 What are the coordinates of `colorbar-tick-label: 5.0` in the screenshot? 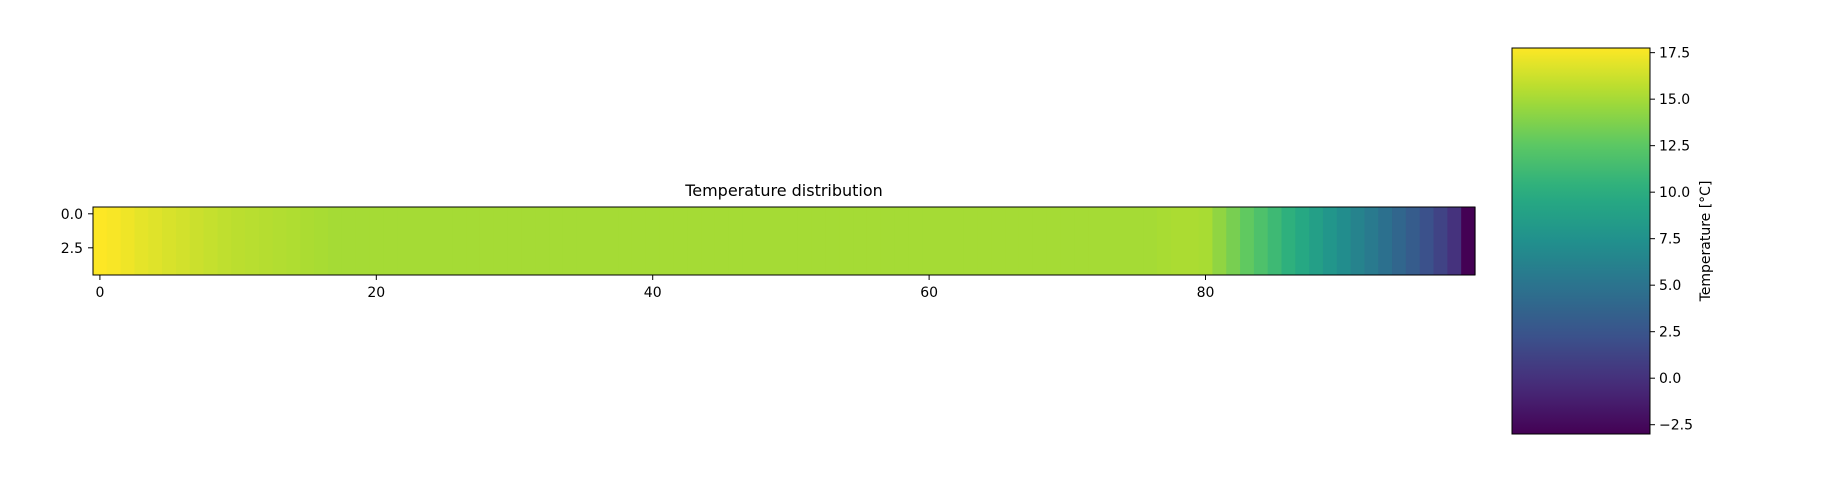 It's located at (1670, 286).